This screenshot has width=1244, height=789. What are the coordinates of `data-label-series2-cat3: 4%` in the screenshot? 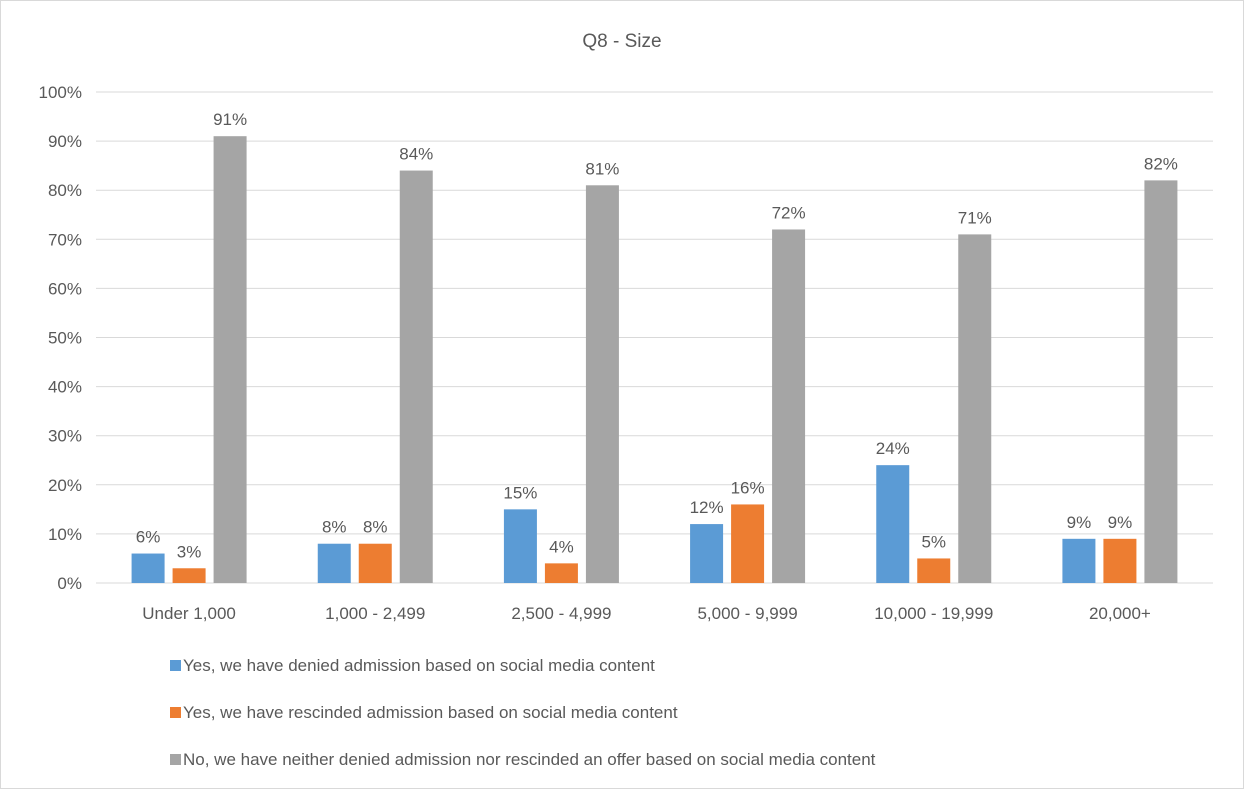 It's located at (561, 546).